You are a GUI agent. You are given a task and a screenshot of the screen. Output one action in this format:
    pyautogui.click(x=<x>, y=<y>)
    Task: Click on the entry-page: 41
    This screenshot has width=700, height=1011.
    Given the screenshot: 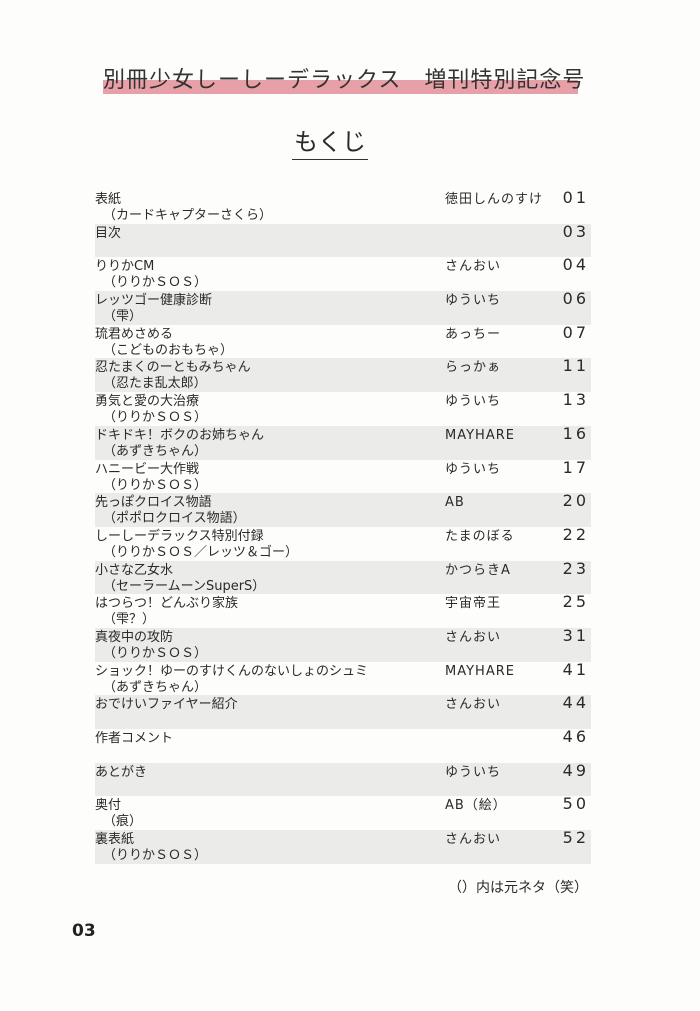 What is the action you would take?
    pyautogui.click(x=575, y=669)
    